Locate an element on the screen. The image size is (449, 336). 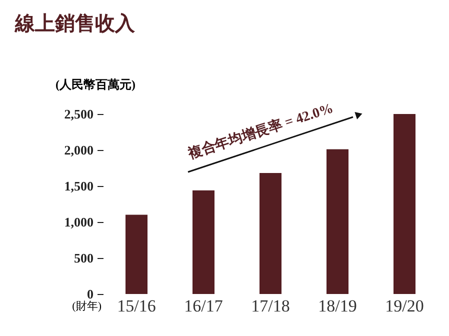
y-tick-label: 2,000 is located at coordinates (79, 150).